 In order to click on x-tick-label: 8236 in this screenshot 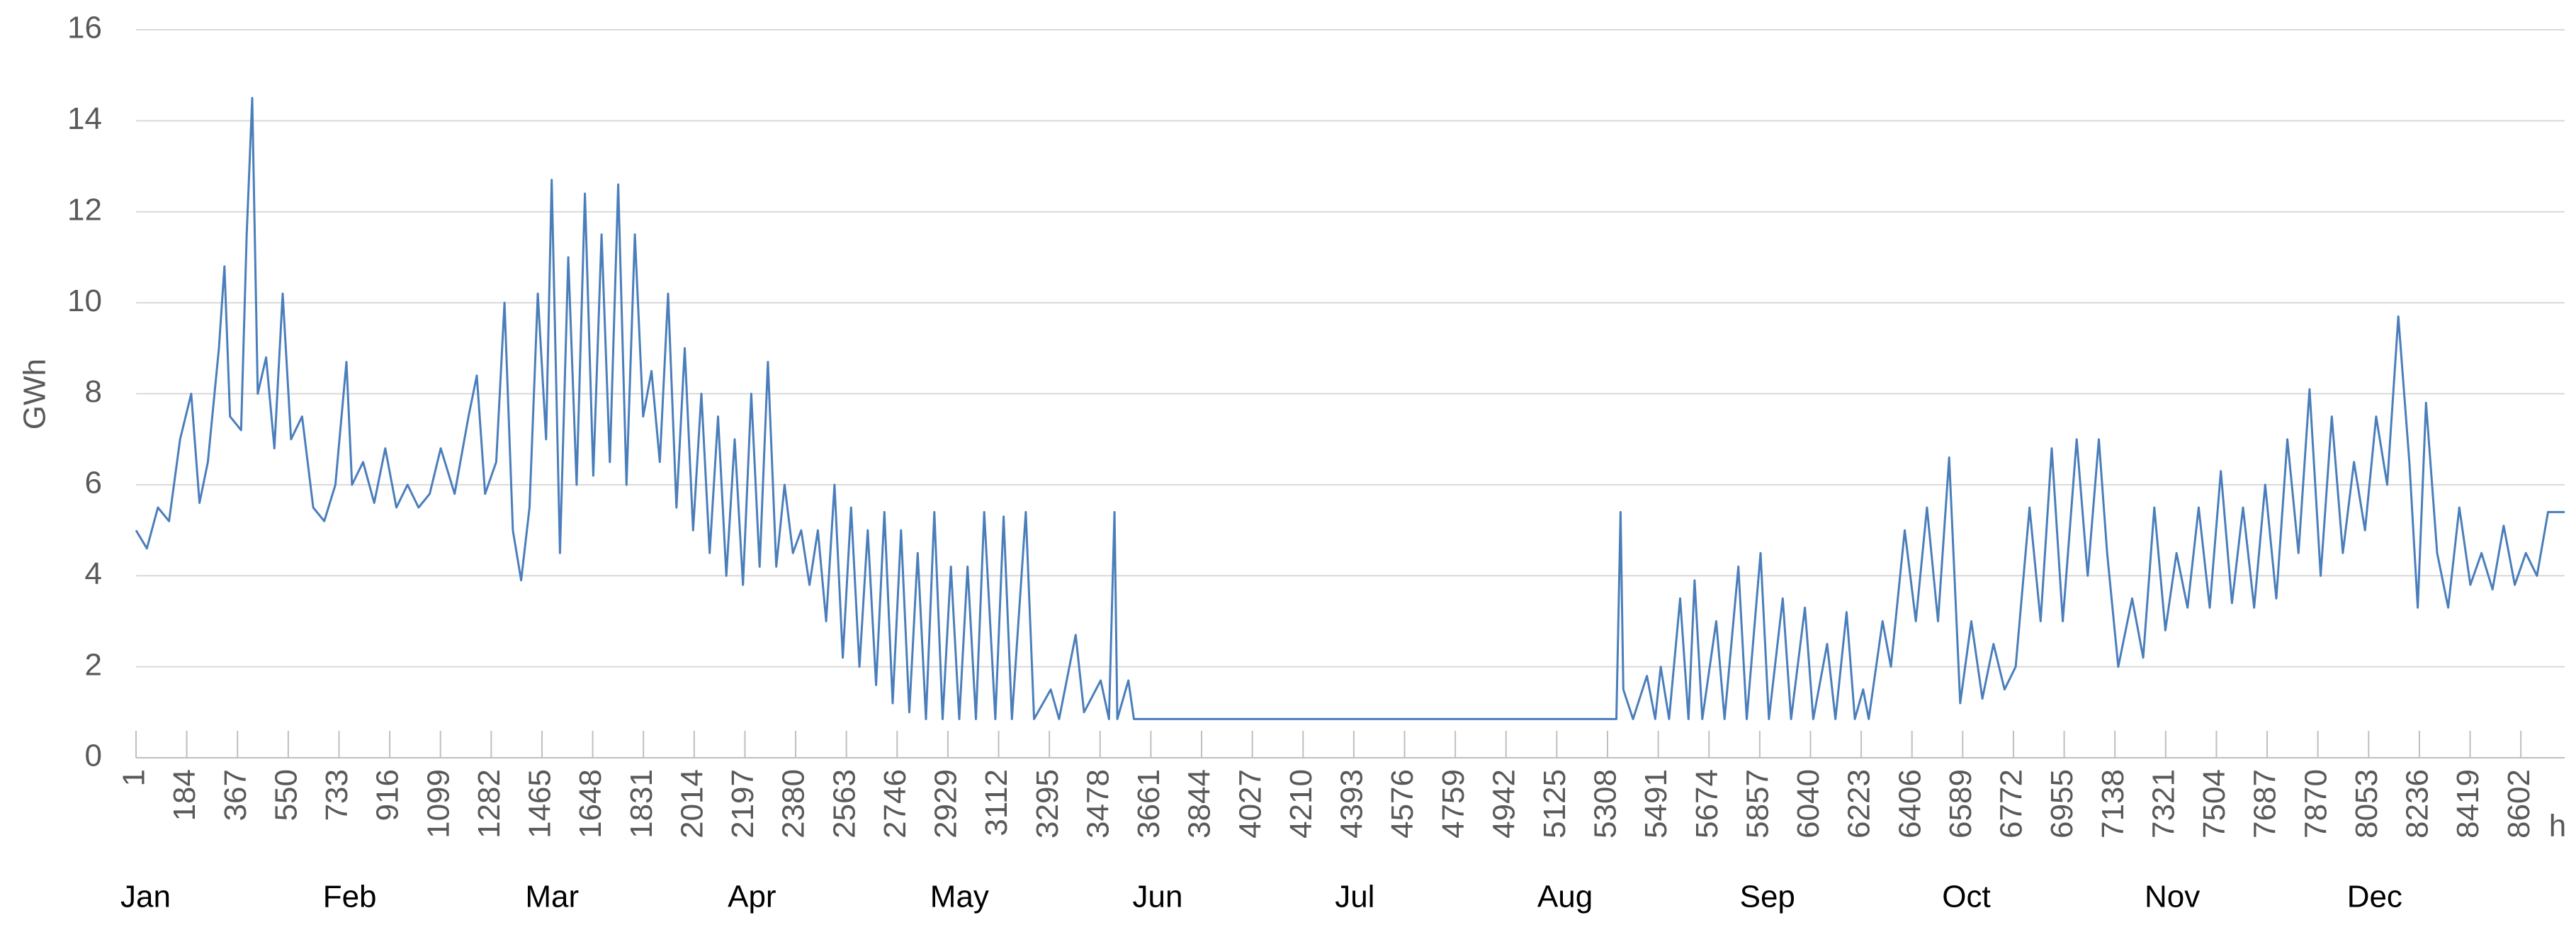, I will do `click(2417, 804)`.